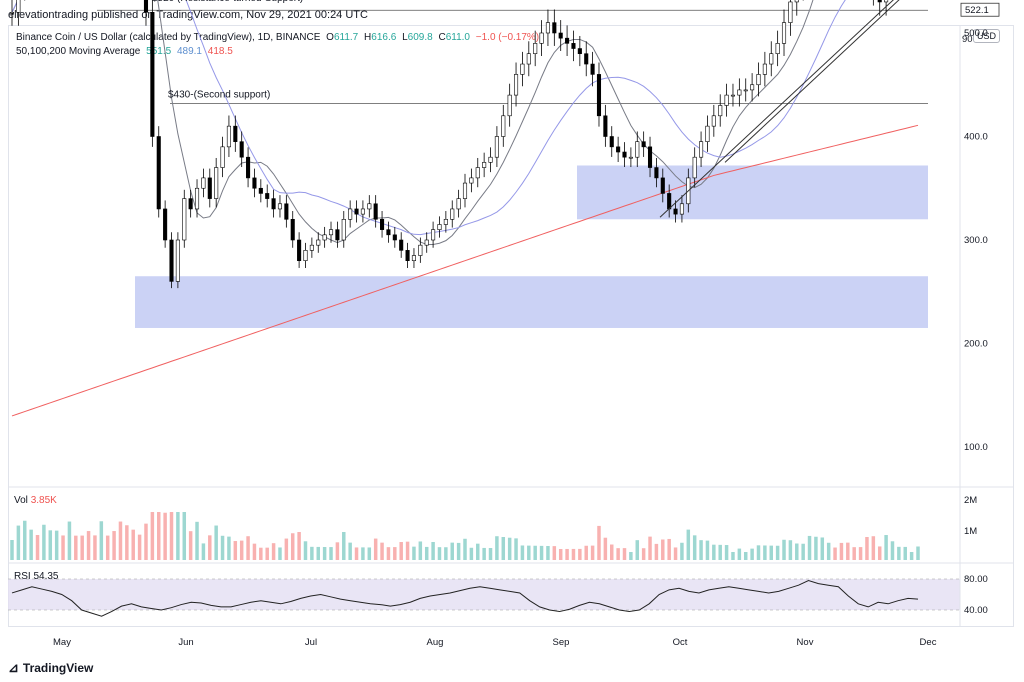 The width and height of the screenshot is (1024, 682). Describe the element at coordinates (50, 668) in the screenshot. I see `tradingview-logo: ⊿ TradingView` at that location.